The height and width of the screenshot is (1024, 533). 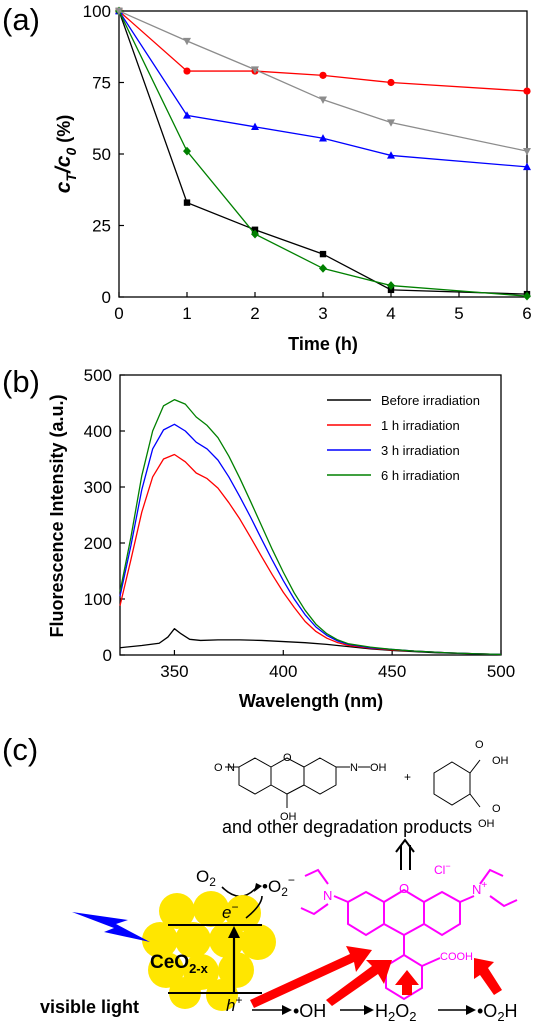 What do you see at coordinates (390, 313) in the screenshot?
I see `chart-a-xtick-label: 4` at bounding box center [390, 313].